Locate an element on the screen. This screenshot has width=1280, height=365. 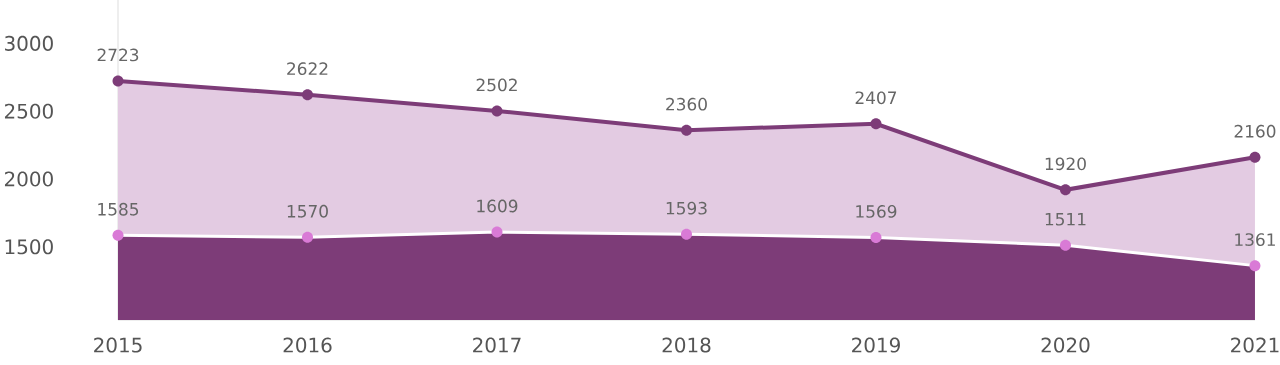
data-label: 2502 is located at coordinates (496, 85).